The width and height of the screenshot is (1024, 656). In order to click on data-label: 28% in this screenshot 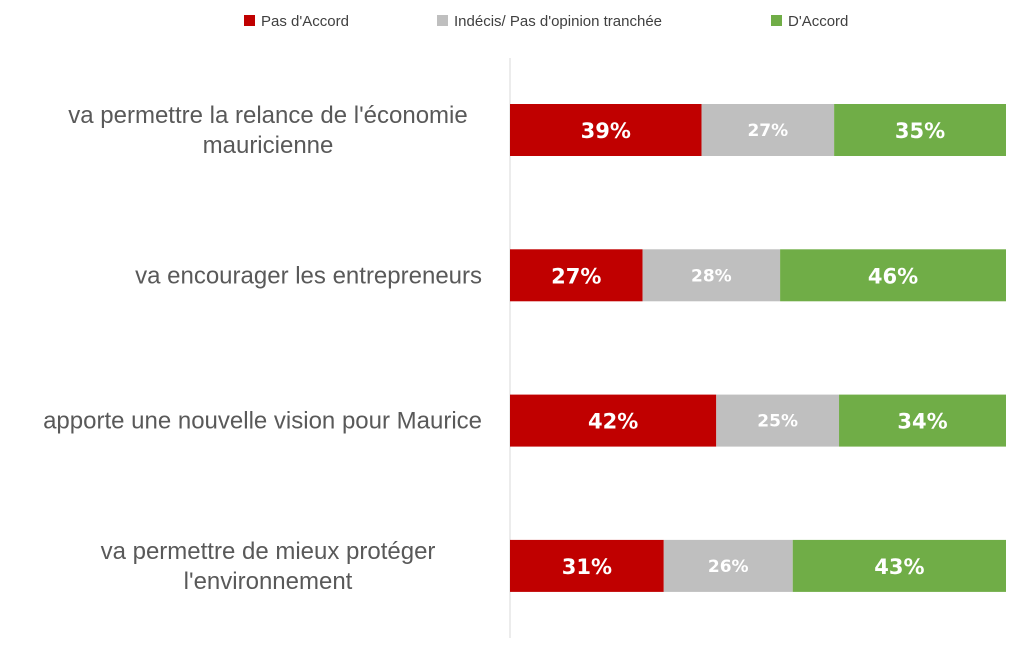, I will do `click(711, 276)`.